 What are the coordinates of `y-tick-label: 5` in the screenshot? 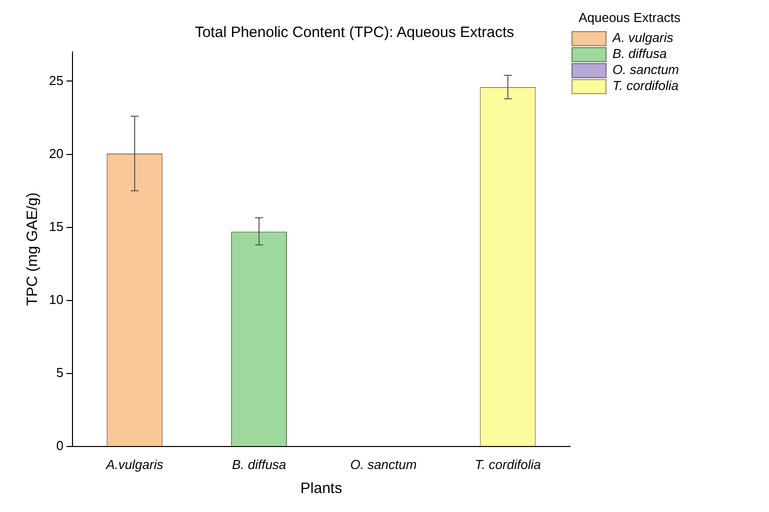 It's located at (60, 372).